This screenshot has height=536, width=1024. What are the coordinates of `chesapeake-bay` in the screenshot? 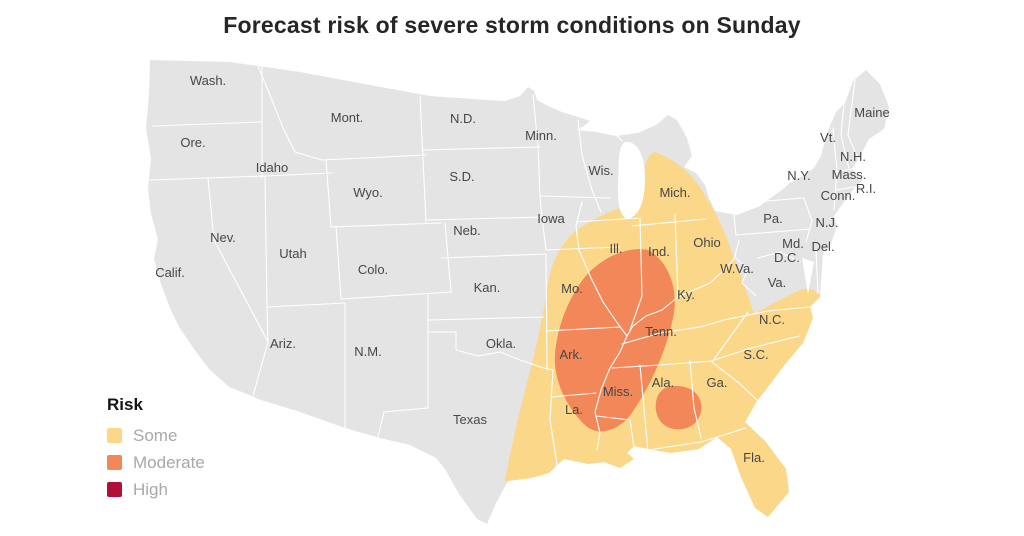 It's located at (808, 276).